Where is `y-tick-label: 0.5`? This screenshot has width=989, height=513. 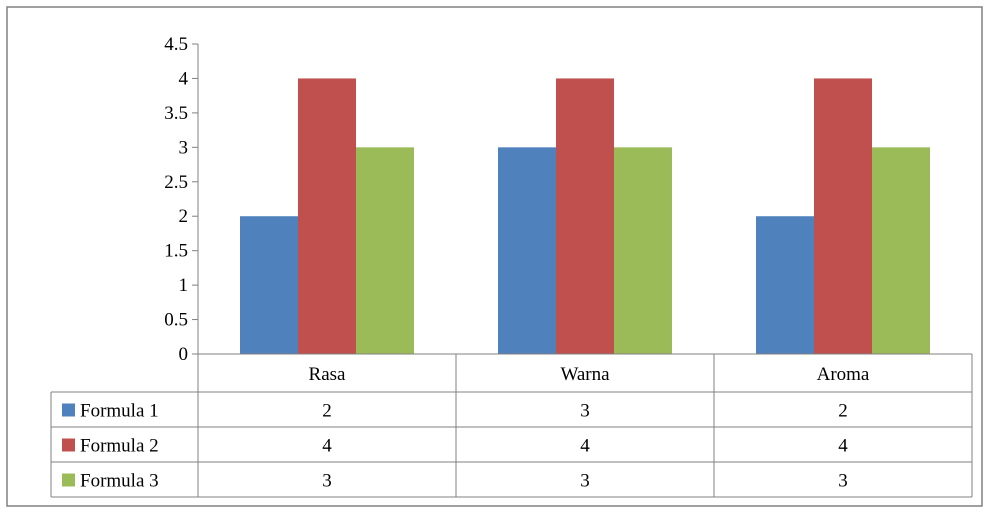 y-tick-label: 0.5 is located at coordinates (176, 320).